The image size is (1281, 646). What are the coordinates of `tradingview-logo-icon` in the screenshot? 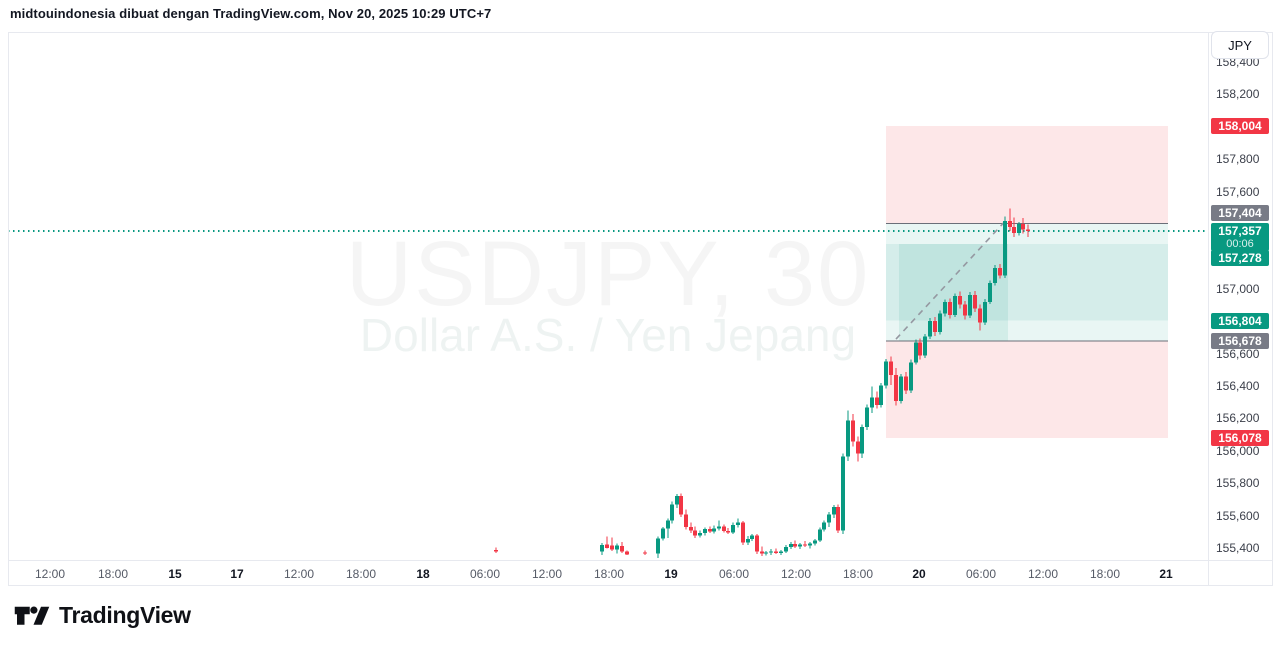 It's located at (32, 615).